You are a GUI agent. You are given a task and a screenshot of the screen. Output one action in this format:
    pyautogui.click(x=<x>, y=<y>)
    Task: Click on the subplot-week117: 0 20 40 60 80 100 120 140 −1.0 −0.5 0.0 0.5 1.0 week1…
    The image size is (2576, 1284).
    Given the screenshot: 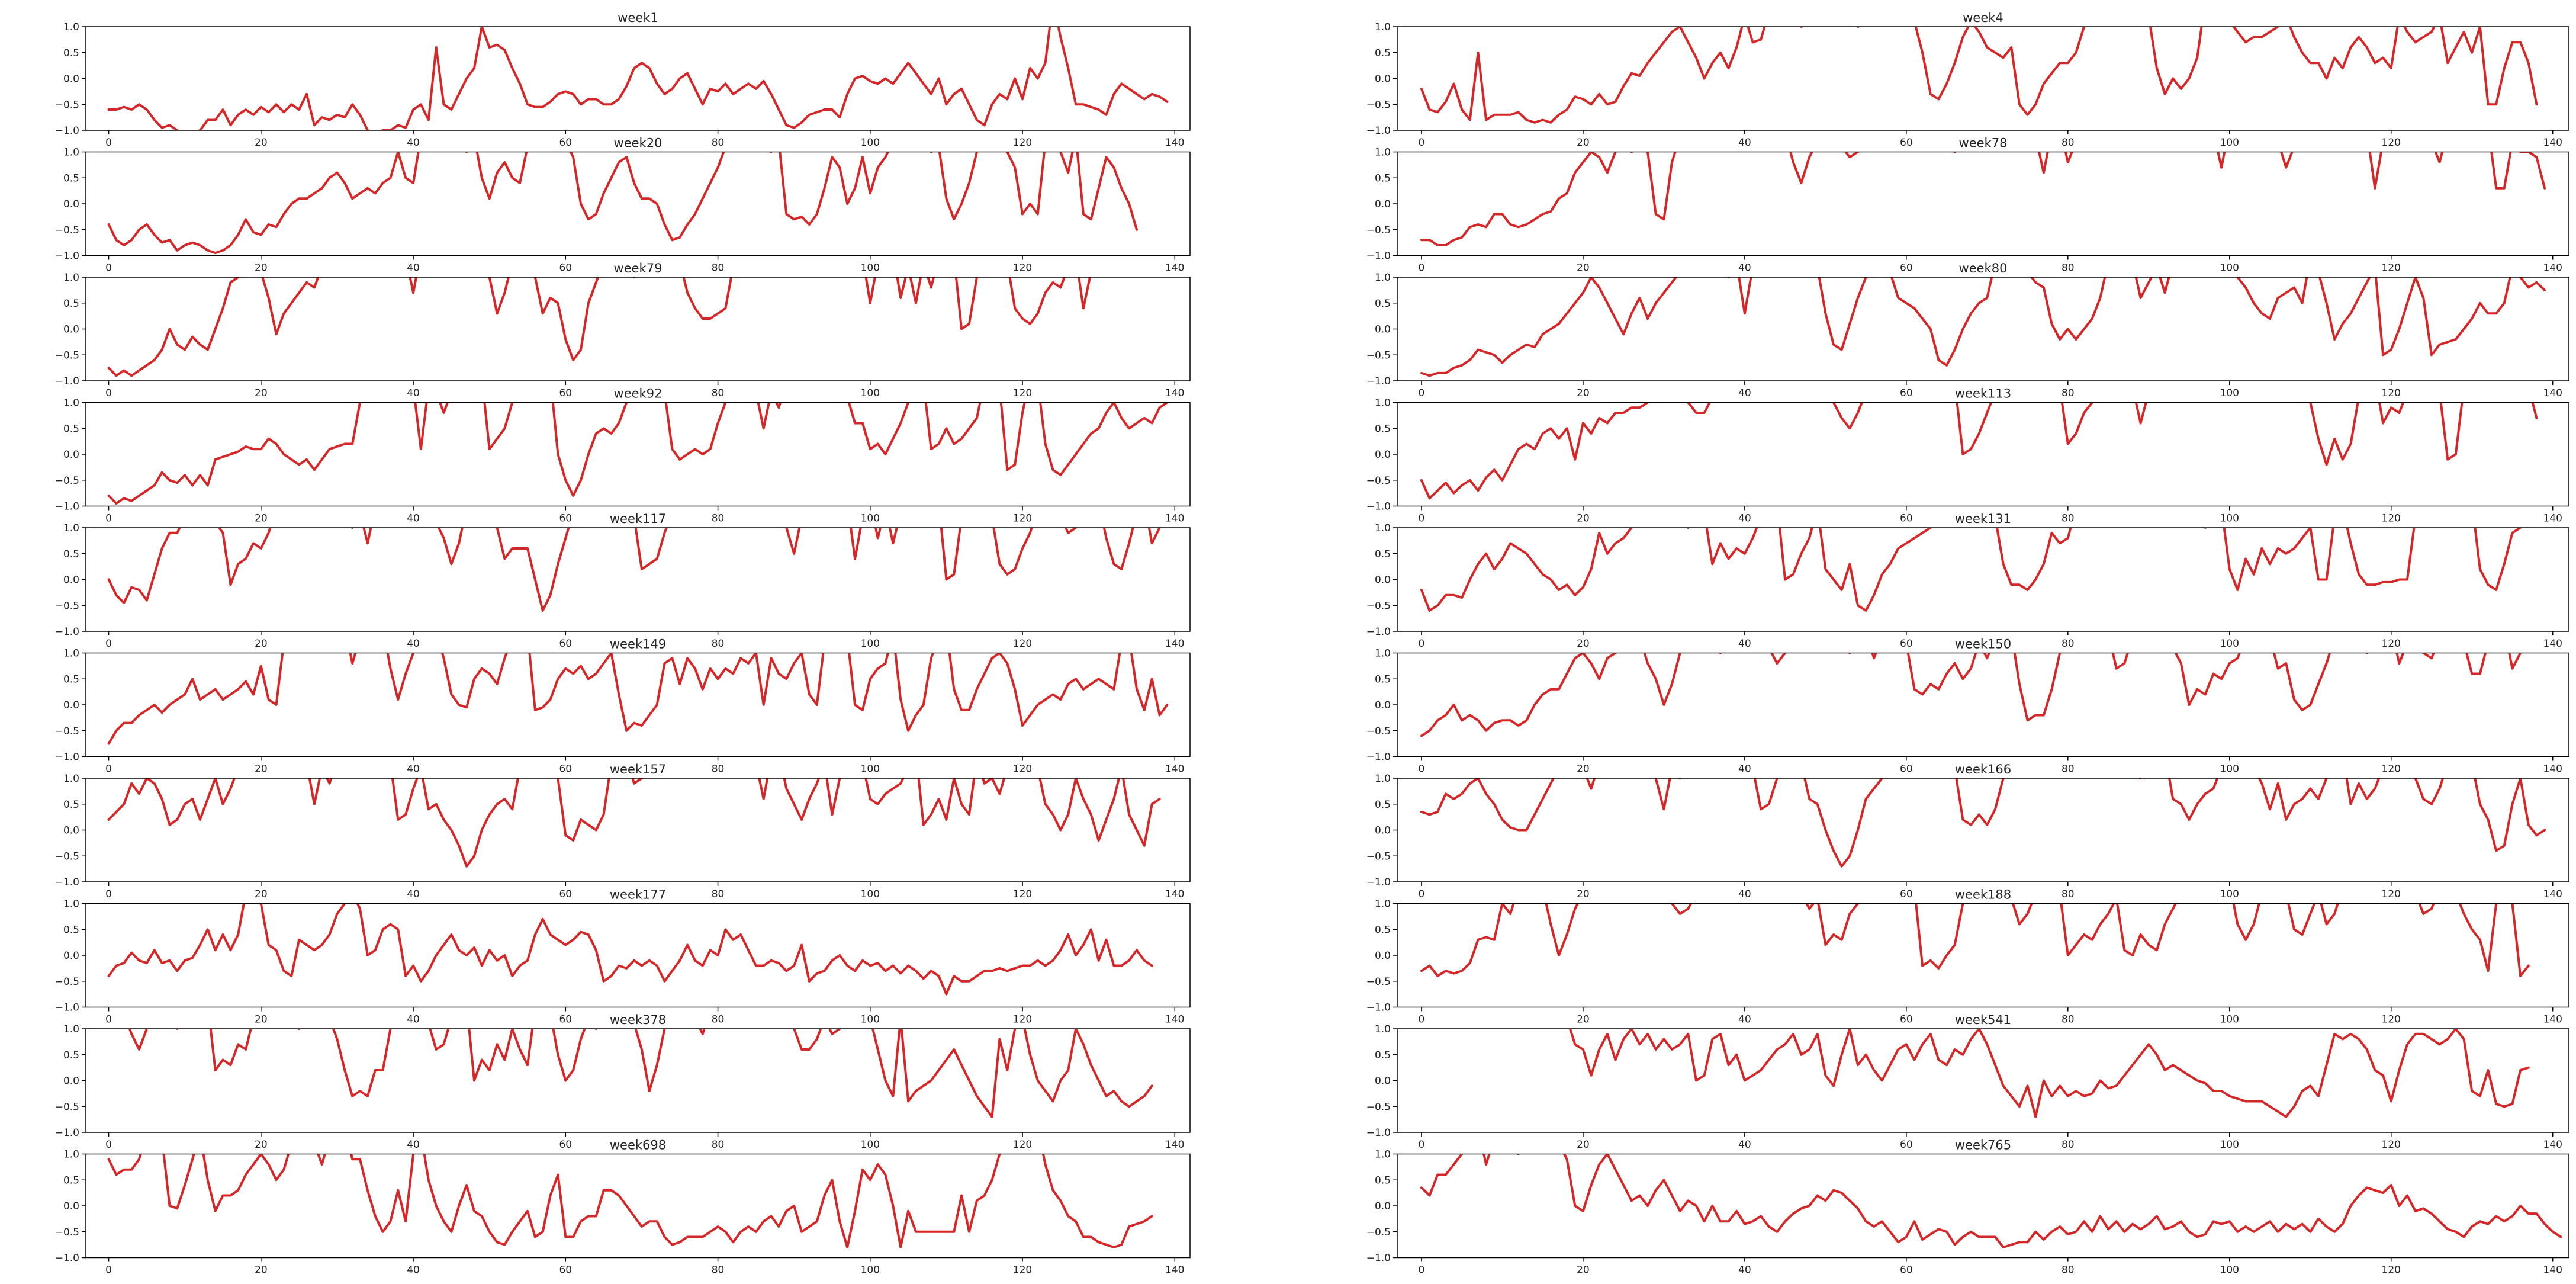 What is the action you would take?
    pyautogui.click(x=623, y=581)
    